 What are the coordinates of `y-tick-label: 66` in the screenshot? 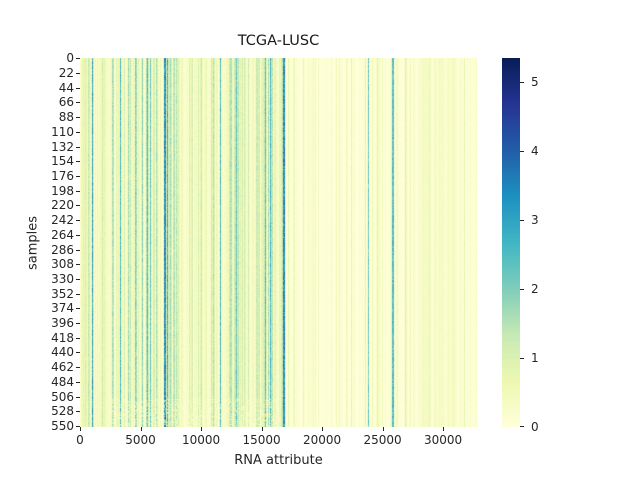 It's located at (66, 102).